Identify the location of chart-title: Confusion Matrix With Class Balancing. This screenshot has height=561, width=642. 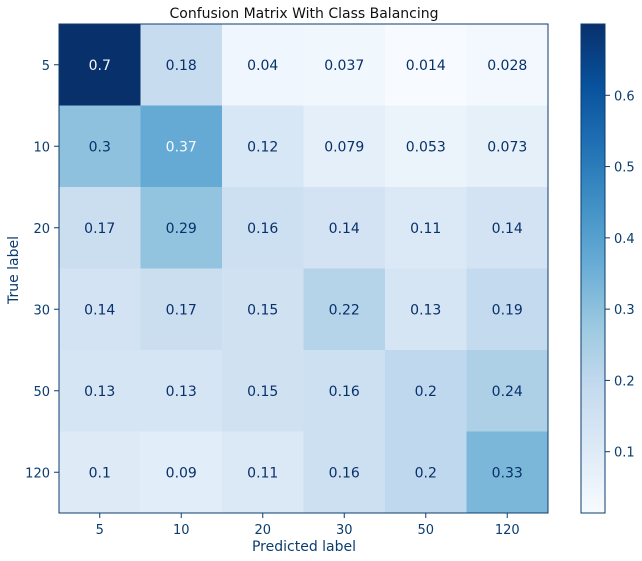
(303, 14).